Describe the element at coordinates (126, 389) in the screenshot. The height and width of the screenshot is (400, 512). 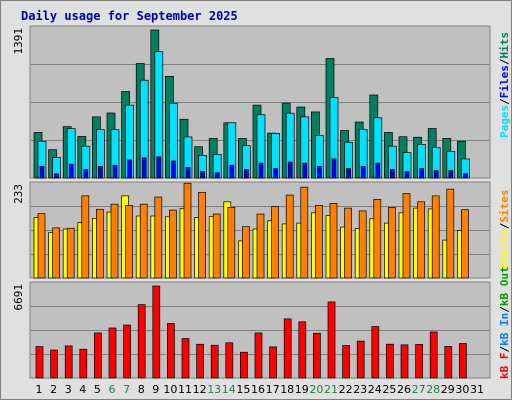
I see `day-label-7: 7` at that location.